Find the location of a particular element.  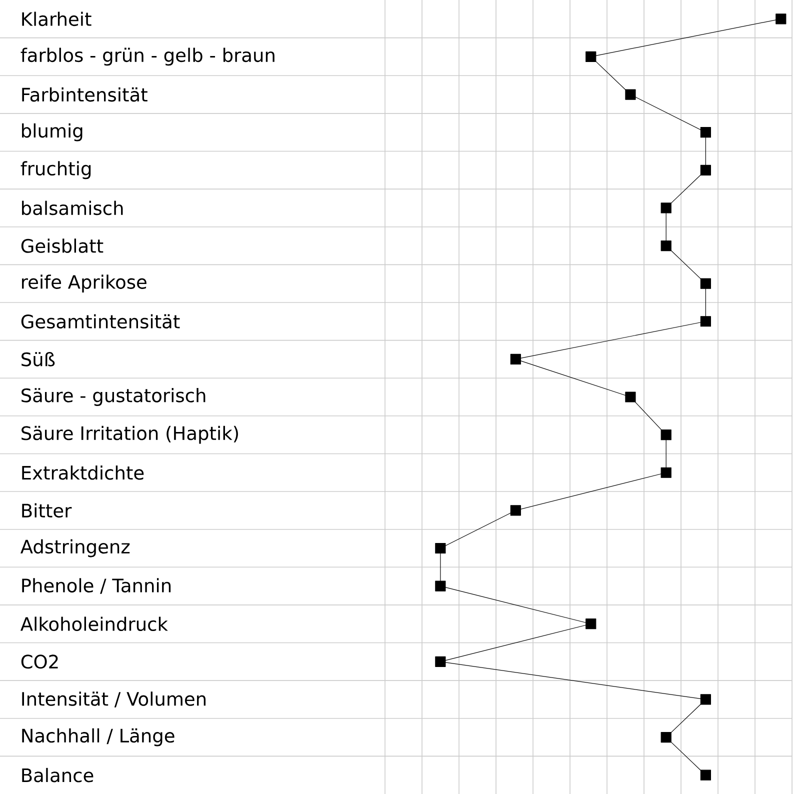

y-tick-label: Gesamtintensität is located at coordinates (100, 321).